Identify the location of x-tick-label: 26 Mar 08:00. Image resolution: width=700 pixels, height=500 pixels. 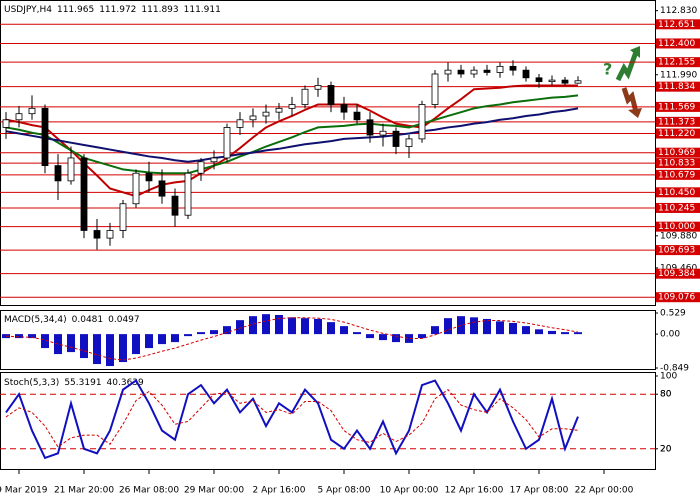
(149, 491).